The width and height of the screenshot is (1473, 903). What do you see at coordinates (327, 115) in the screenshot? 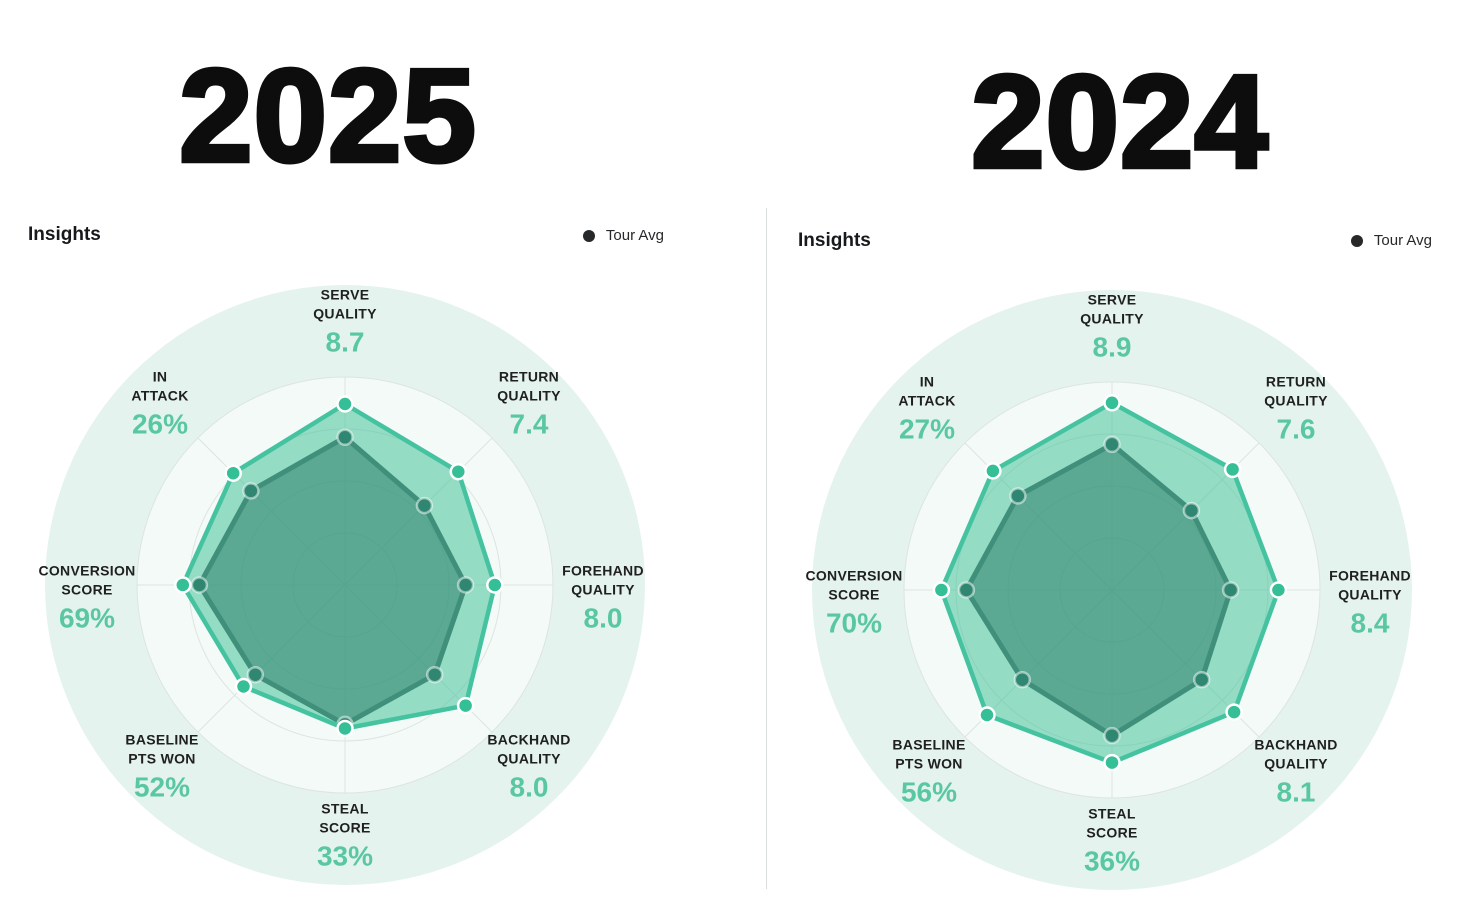
I see `year-title-2025: 2025` at bounding box center [327, 115].